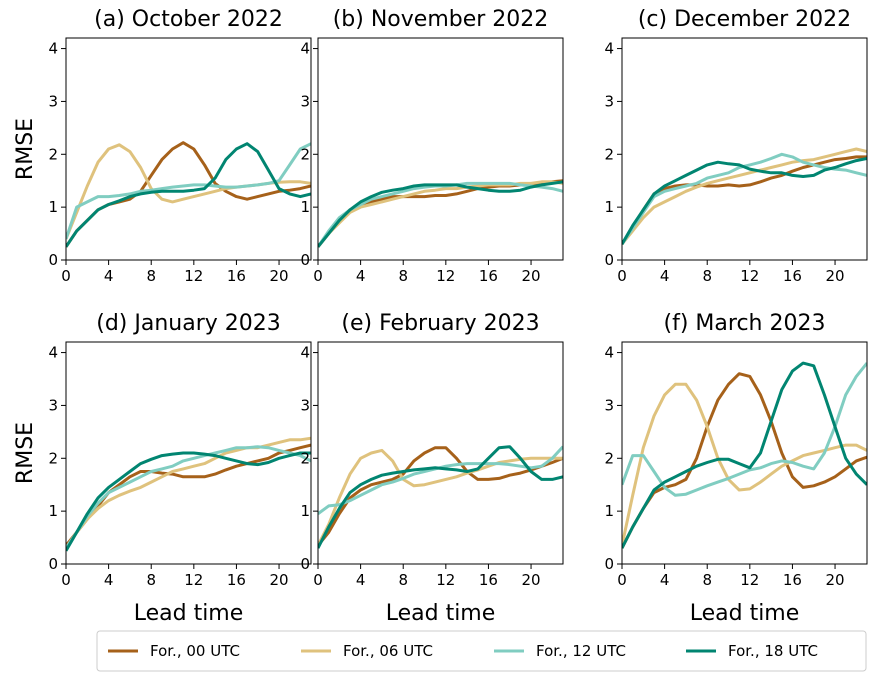  What do you see at coordinates (773, 651) in the screenshot?
I see `legend-label: For., 18 UTC` at bounding box center [773, 651].